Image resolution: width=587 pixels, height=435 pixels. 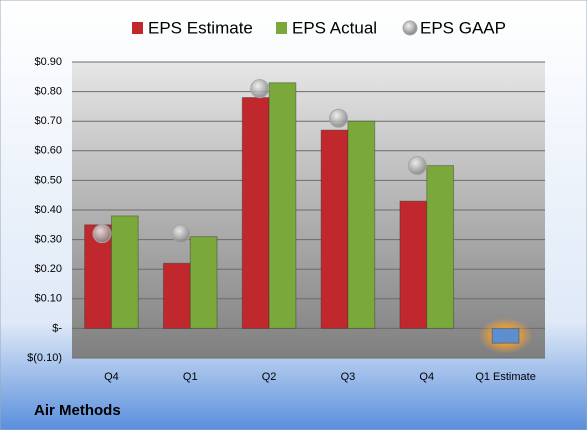 What do you see at coordinates (57, 328) in the screenshot?
I see `y-tick-label: $-` at bounding box center [57, 328].